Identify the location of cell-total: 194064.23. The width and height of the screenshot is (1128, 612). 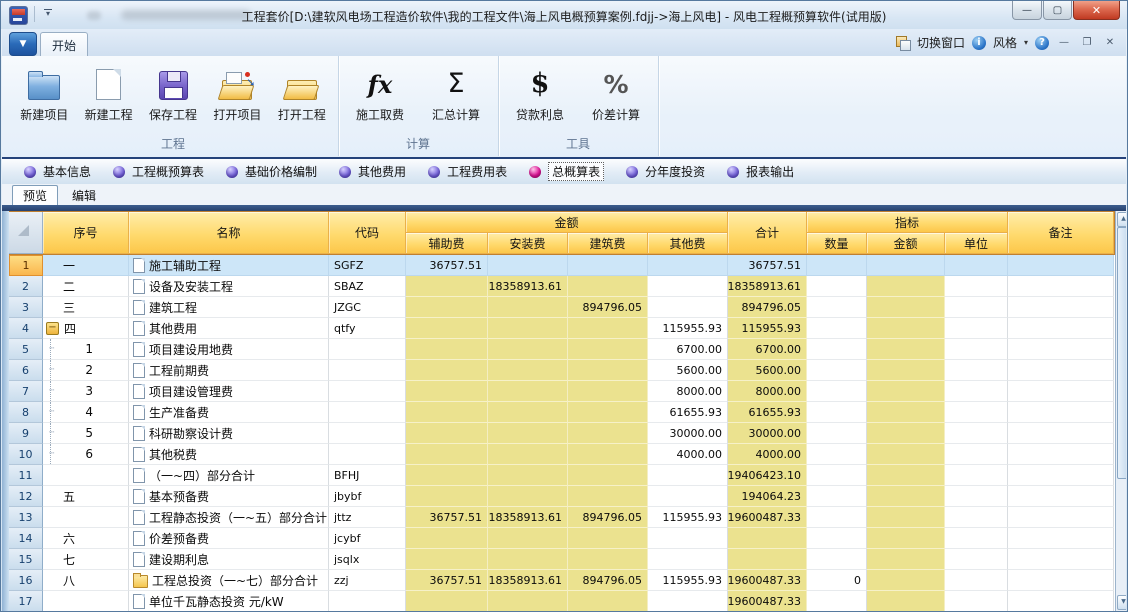
(767, 496).